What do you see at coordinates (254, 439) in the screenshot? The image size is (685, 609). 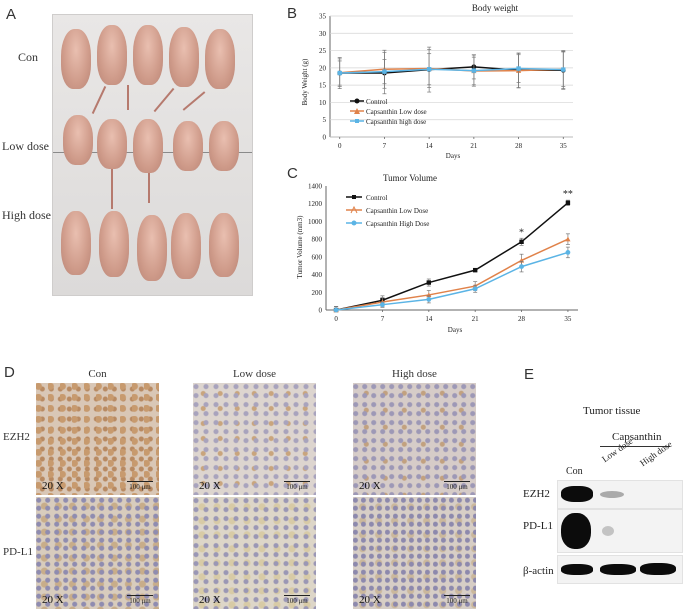 I see `ihc-image-ezh2-low-dose: 20 X 100 μm` at bounding box center [254, 439].